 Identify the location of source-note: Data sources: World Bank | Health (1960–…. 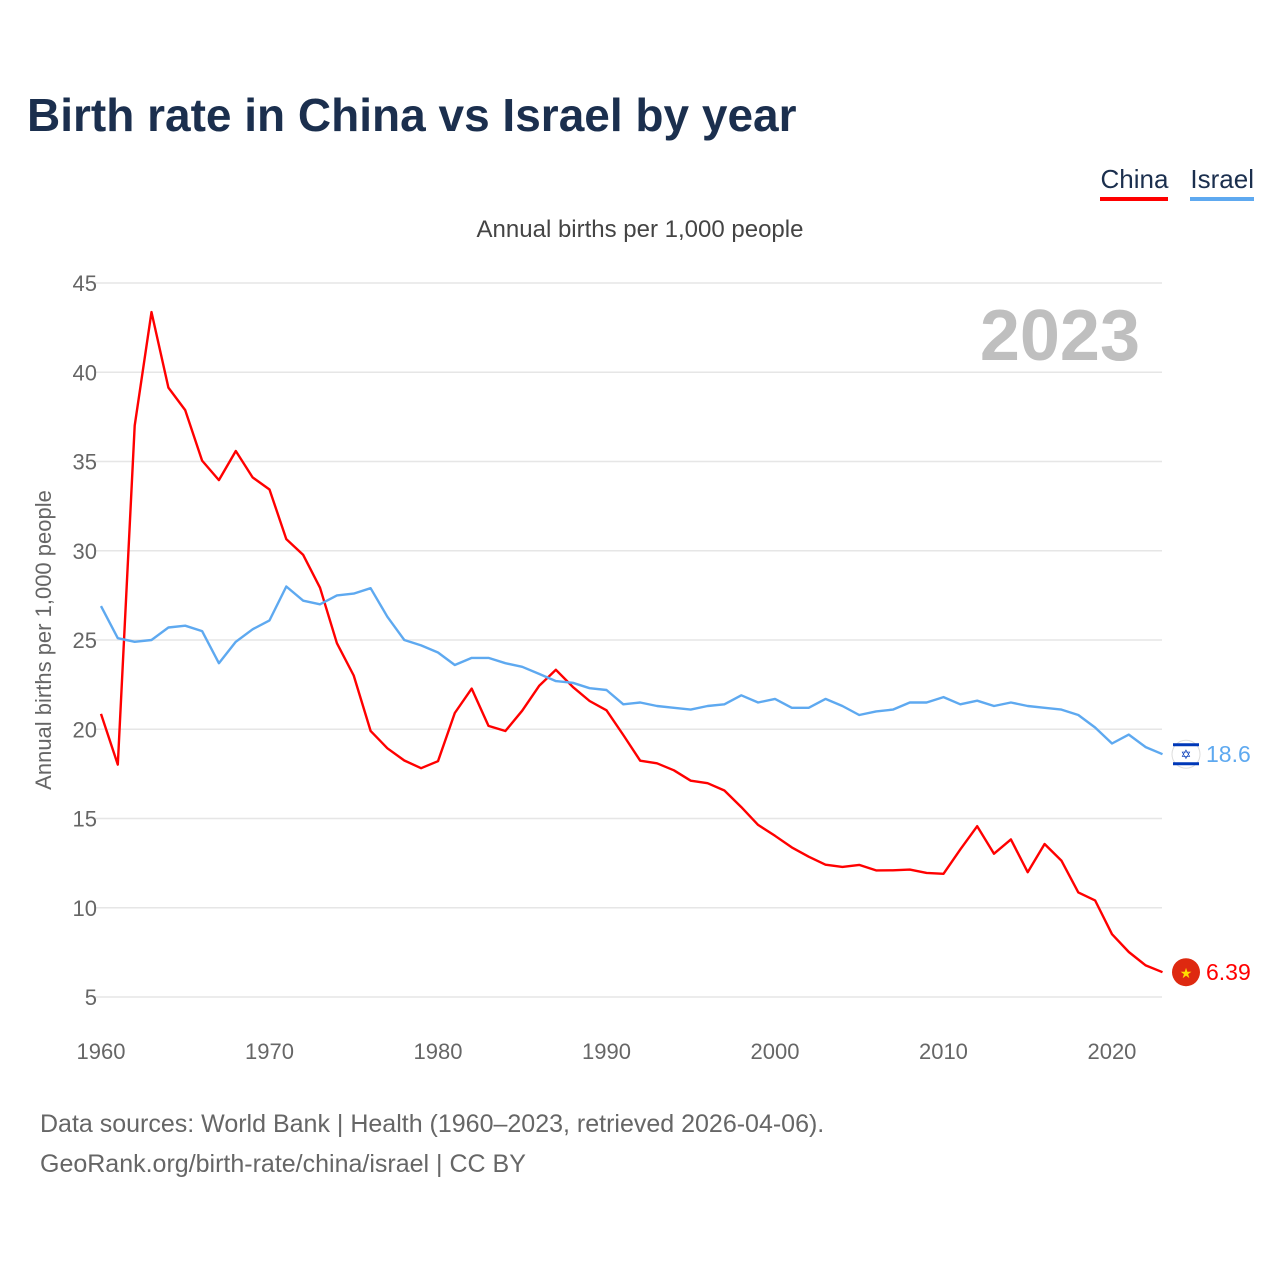
(432, 1124).